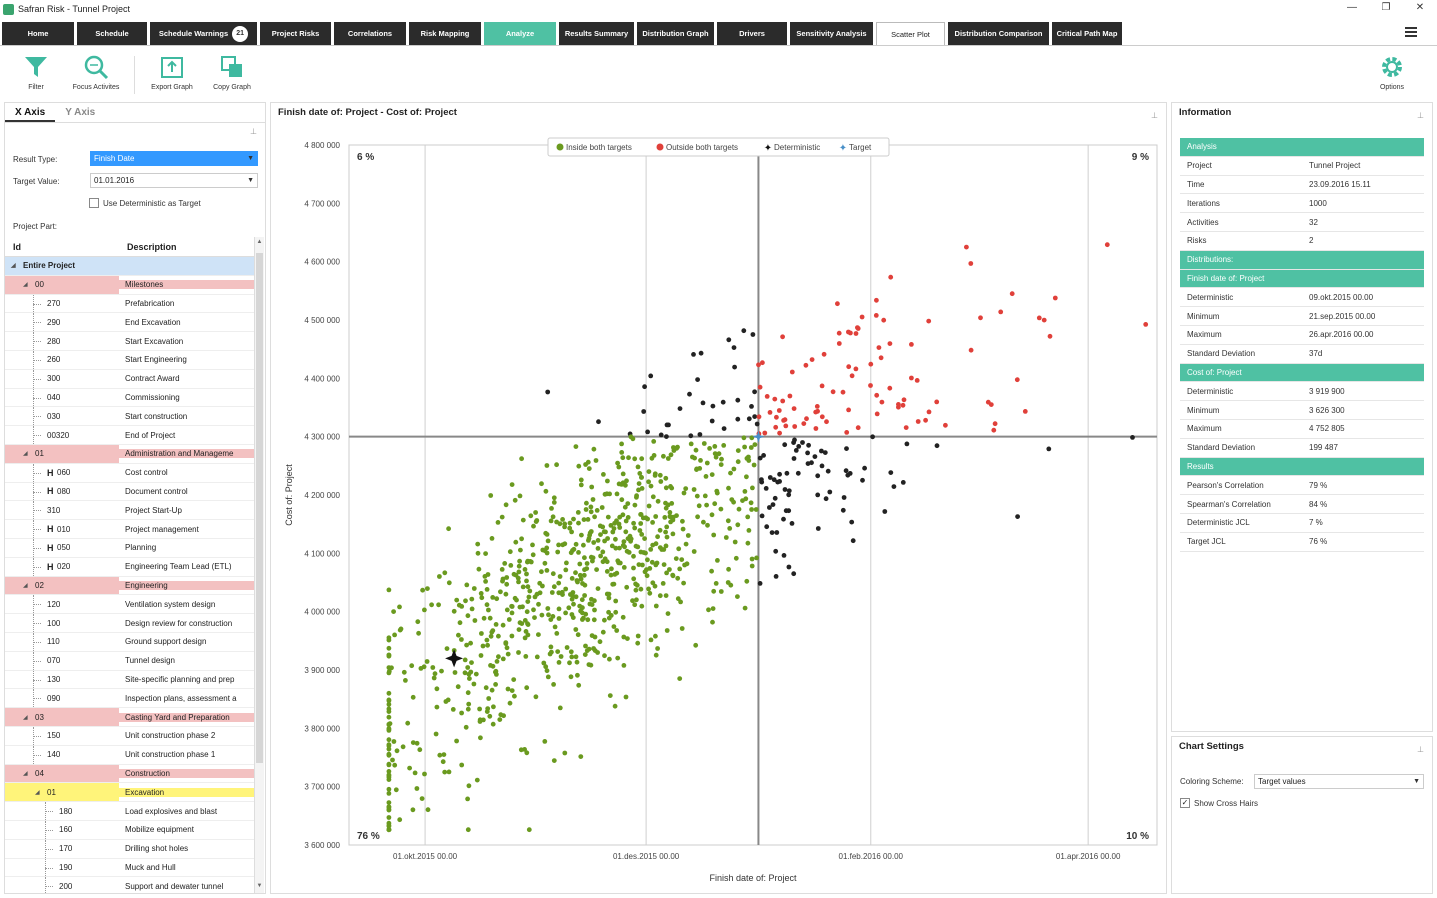  Describe the element at coordinates (1282, 781) in the screenshot. I see `coloring-scheme-value: Target values` at that location.